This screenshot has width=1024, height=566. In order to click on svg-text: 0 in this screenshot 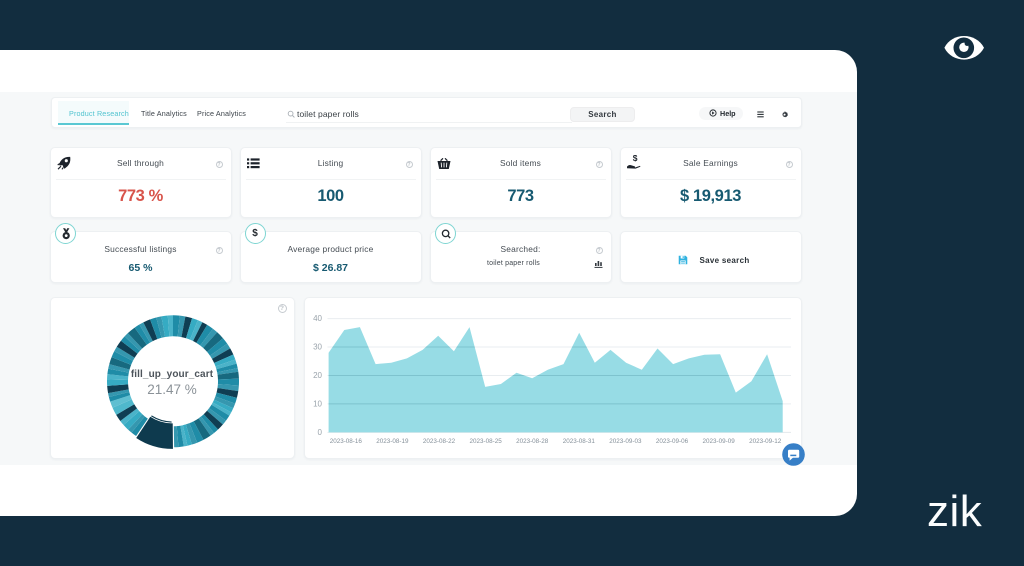, I will do `click(320, 432)`.